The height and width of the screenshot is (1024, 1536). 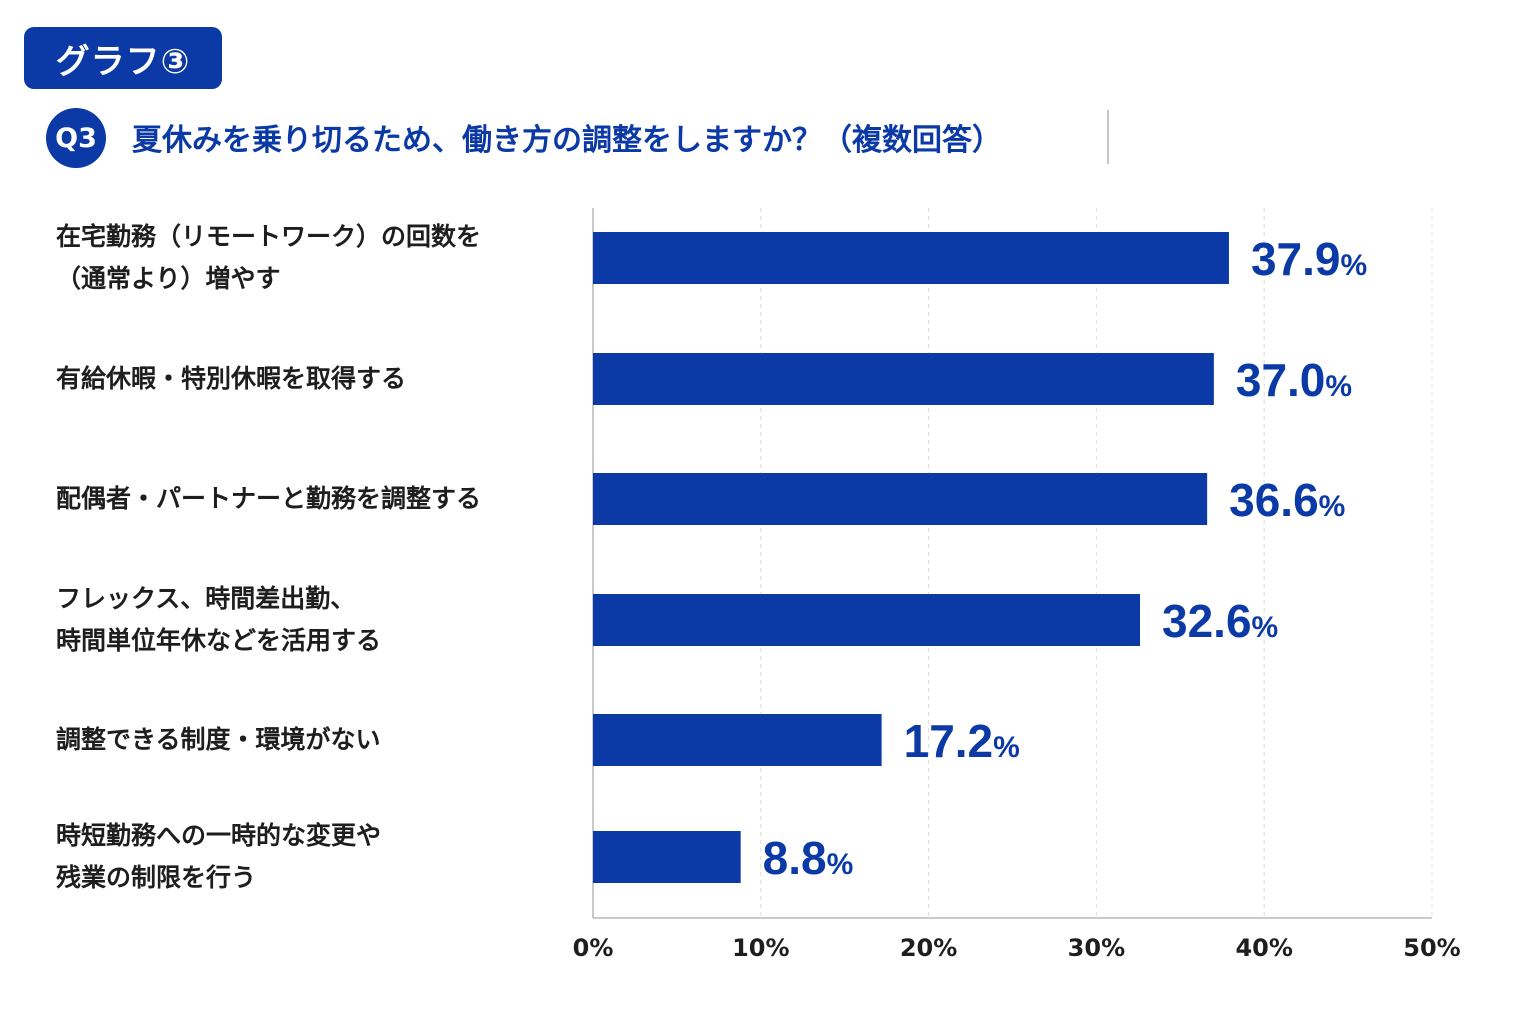 What do you see at coordinates (1108, 137) in the screenshot?
I see `title-divider` at bounding box center [1108, 137].